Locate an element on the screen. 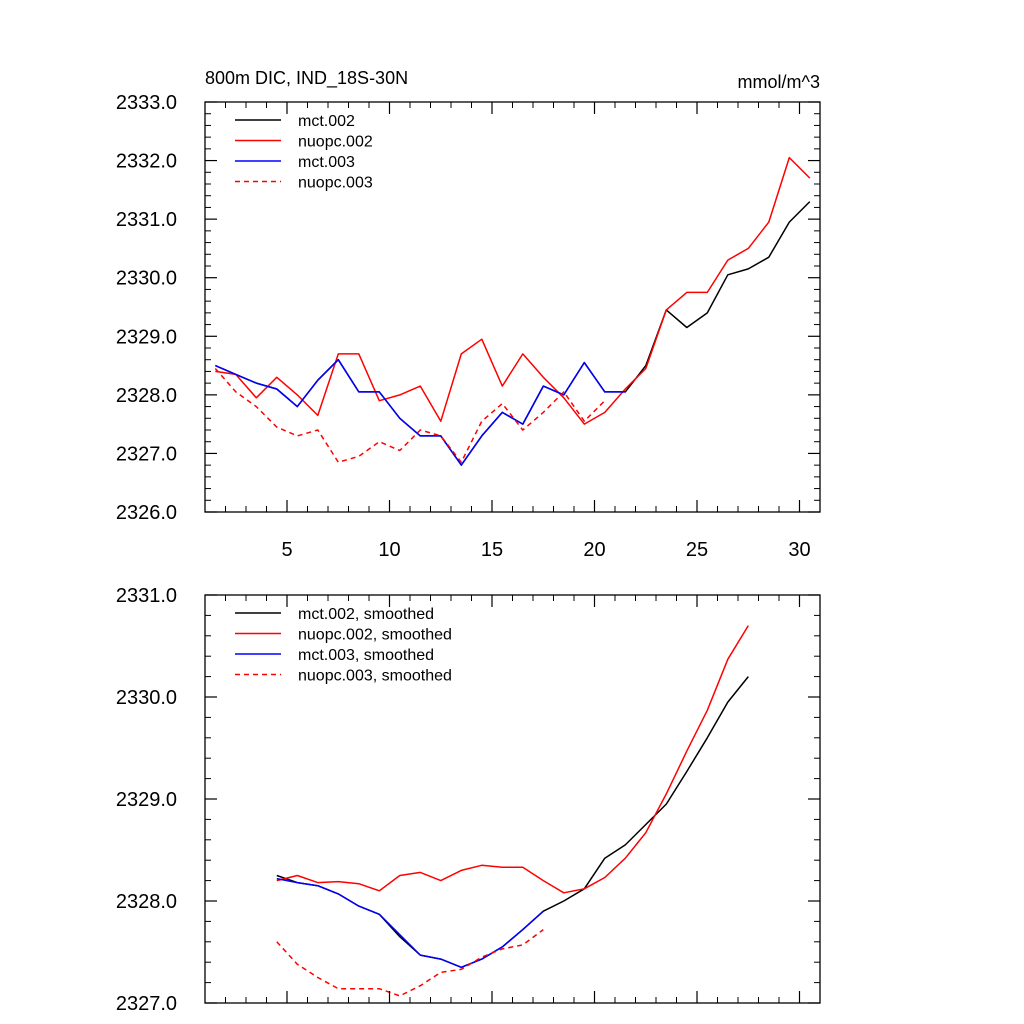 This screenshot has width=1024, height=1024. legend-label: nuopc.002, smoothed is located at coordinates (375, 635).